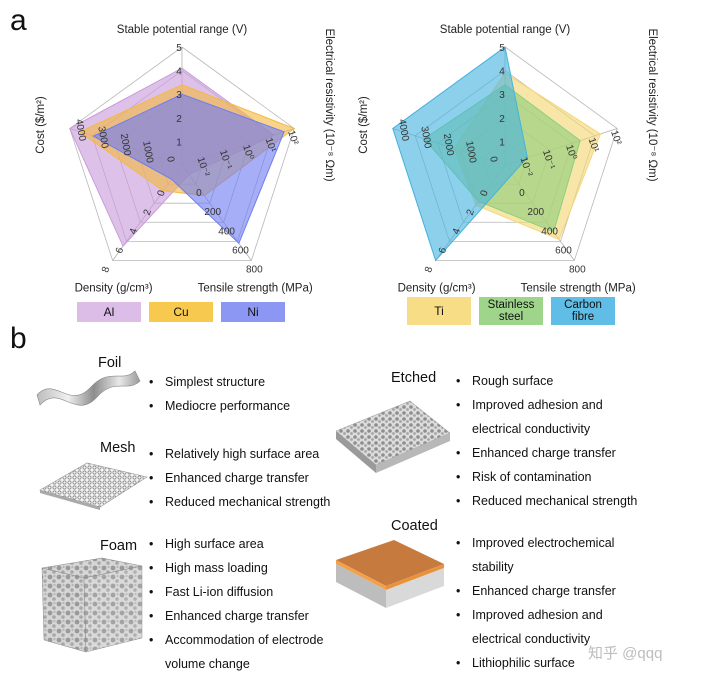 This screenshot has height=683, width=720. What do you see at coordinates (181, 312) in the screenshot?
I see `legend-cu: Cu` at bounding box center [181, 312].